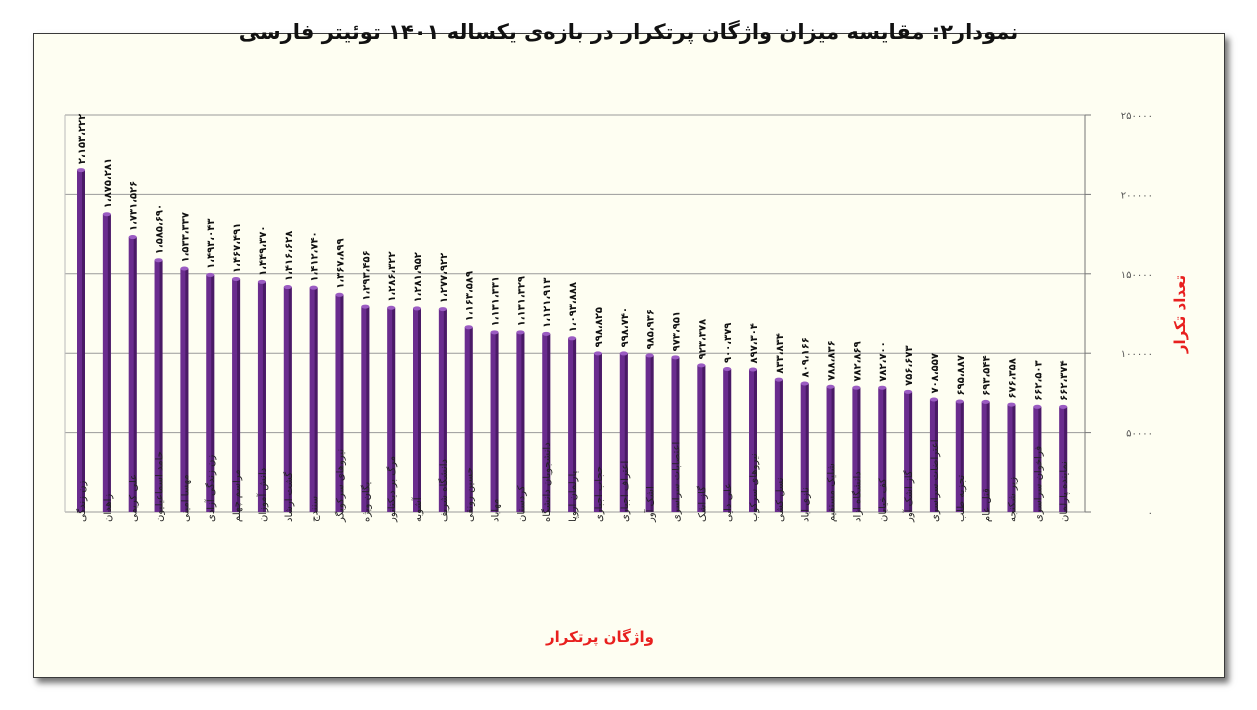  I want to click on category-label: اعتراضات سراسری, so click(935, 480).